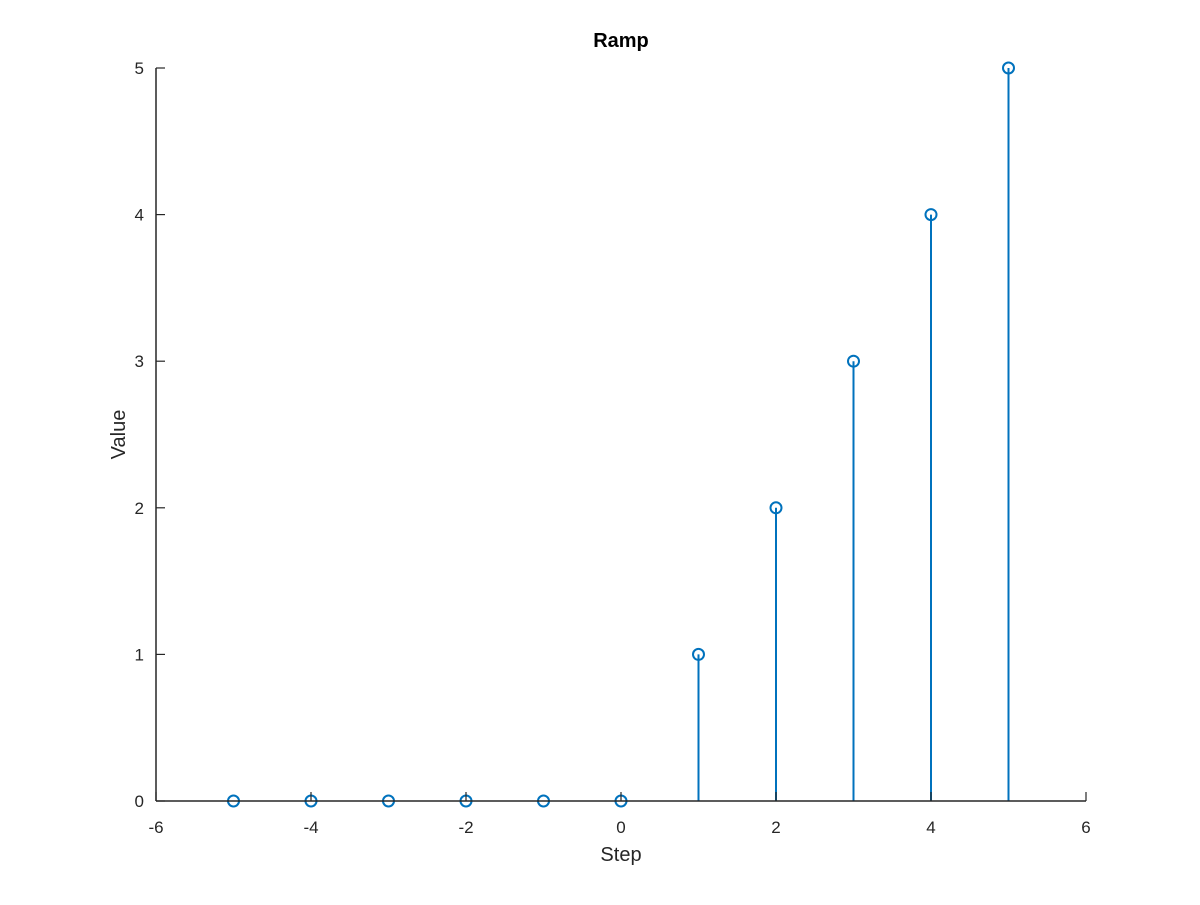 The width and height of the screenshot is (1200, 905). I want to click on x-axis-label: Step, so click(620, 855).